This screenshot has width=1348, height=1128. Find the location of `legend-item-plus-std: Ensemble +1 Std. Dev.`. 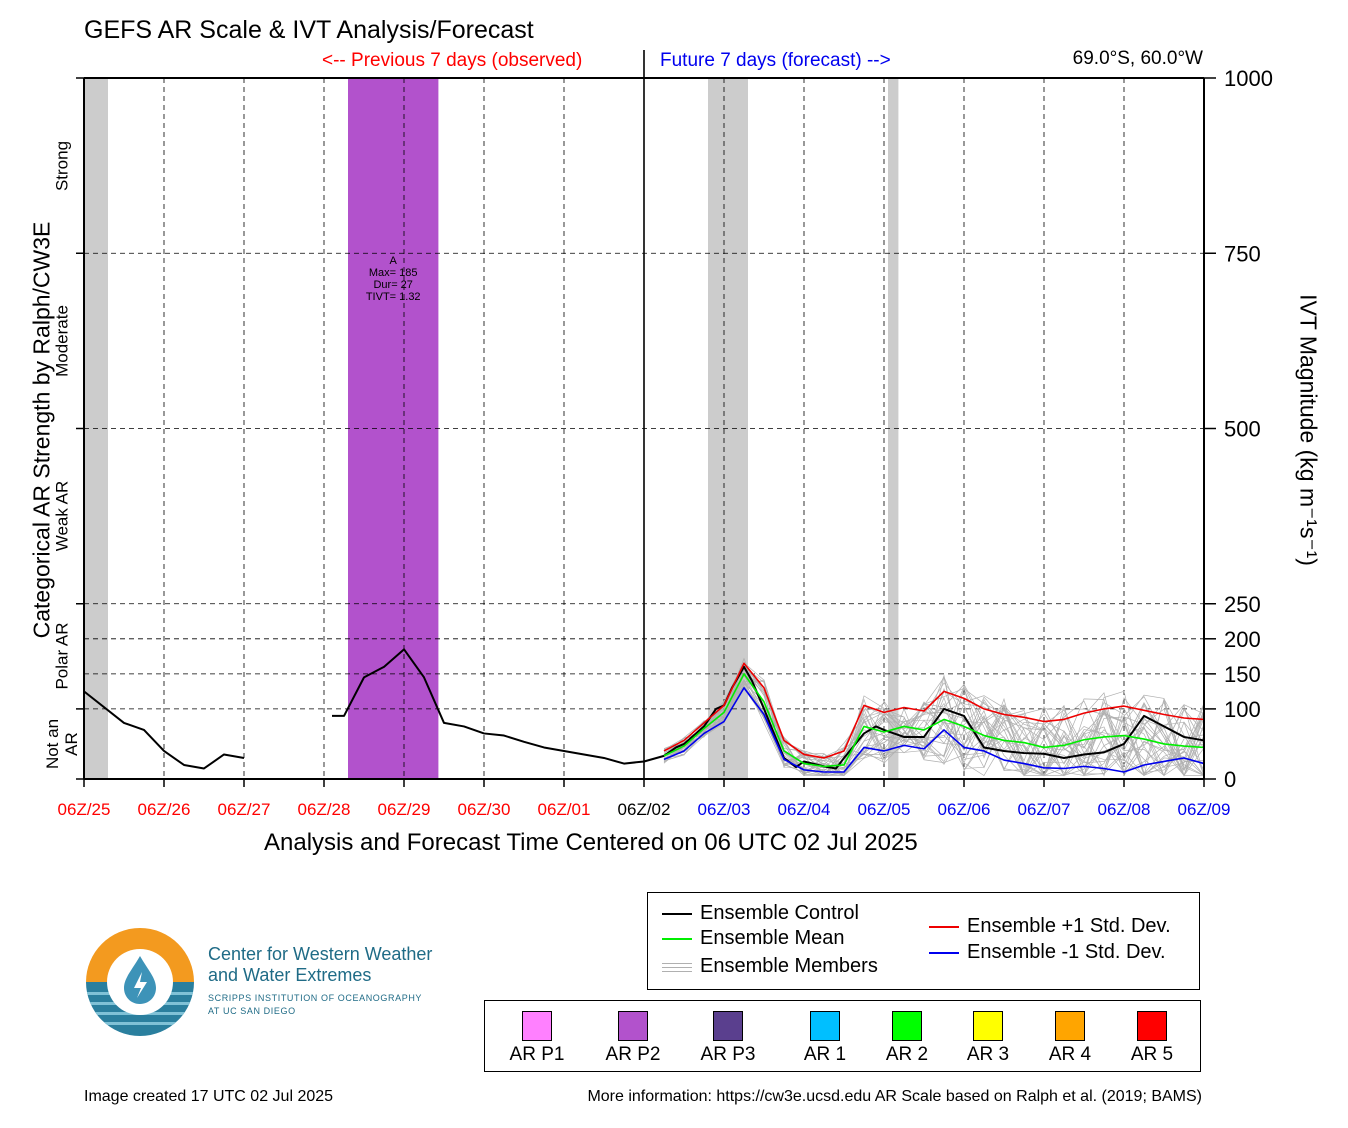

legend-item-plus-std: Ensemble +1 Std. Dev. is located at coordinates (1050, 926).